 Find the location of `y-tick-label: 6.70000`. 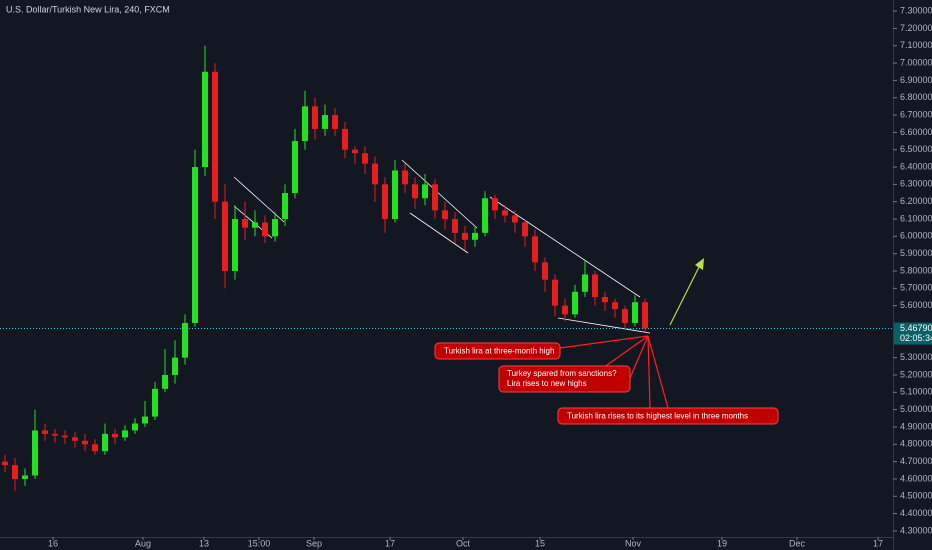

y-tick-label: 6.70000 is located at coordinates (916, 114).